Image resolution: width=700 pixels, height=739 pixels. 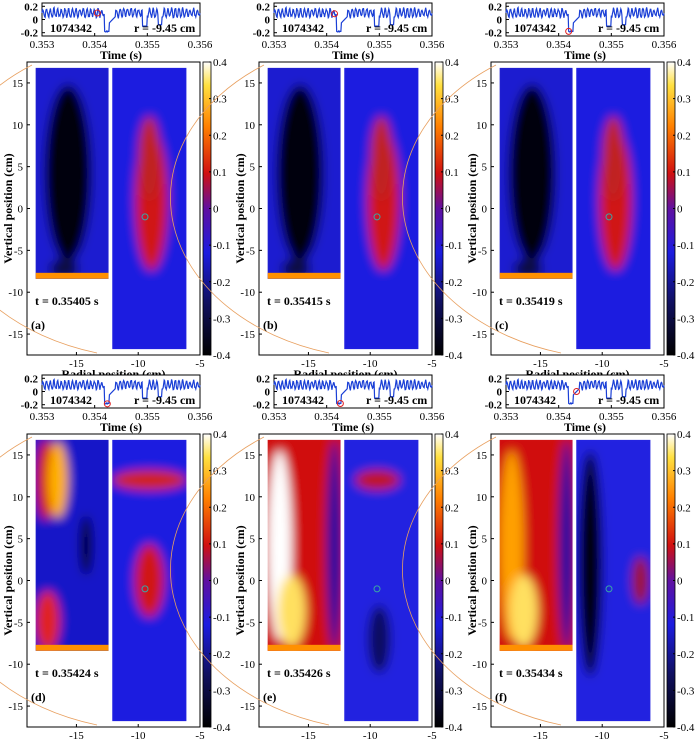 I want to click on colorbar-tick-label: -0.1, so click(x=685, y=246).